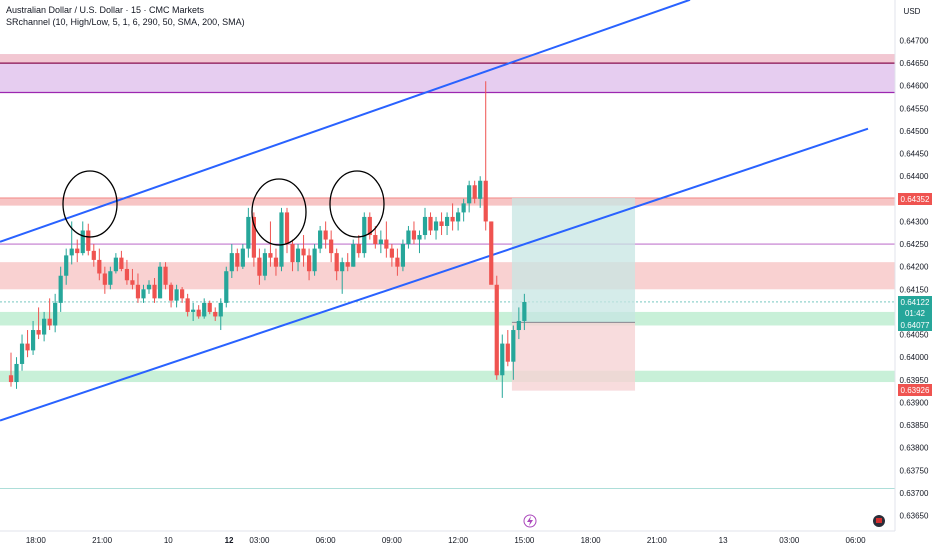  I want to click on currency-label: USD, so click(912, 11).